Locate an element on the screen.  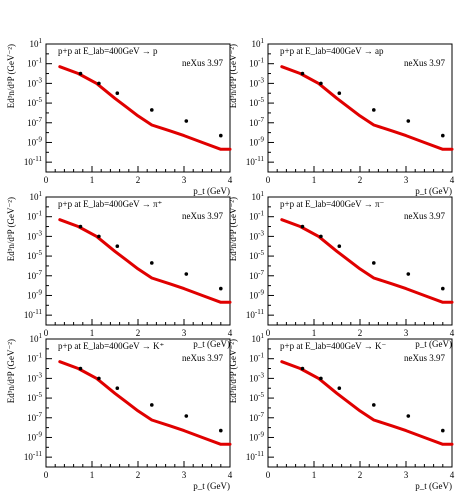
panel-title: p+p at E_lab=400GeV → K⁺ is located at coordinates (111, 346).